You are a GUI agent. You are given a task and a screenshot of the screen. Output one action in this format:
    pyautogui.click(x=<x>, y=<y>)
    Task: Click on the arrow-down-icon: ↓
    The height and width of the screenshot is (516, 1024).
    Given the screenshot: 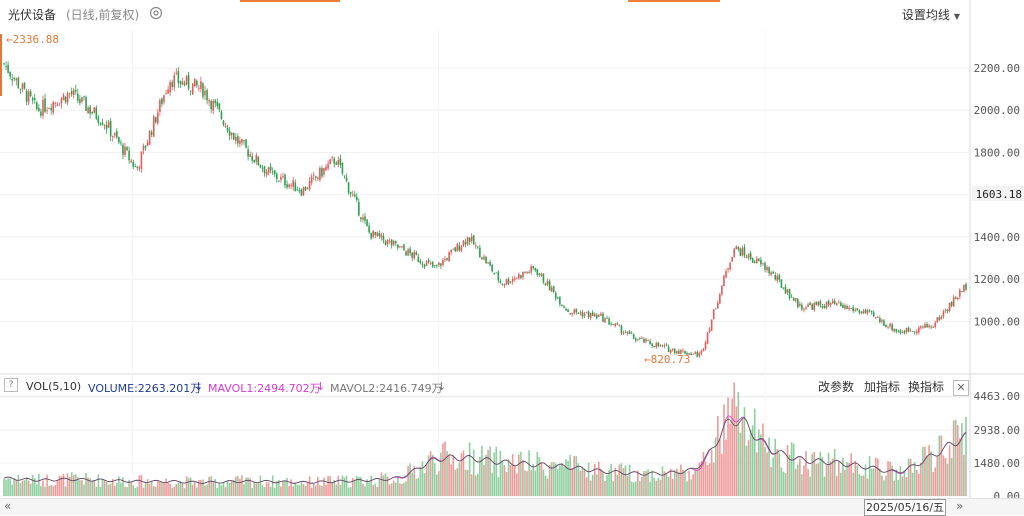 What is the action you would take?
    pyautogui.click(x=442, y=386)
    